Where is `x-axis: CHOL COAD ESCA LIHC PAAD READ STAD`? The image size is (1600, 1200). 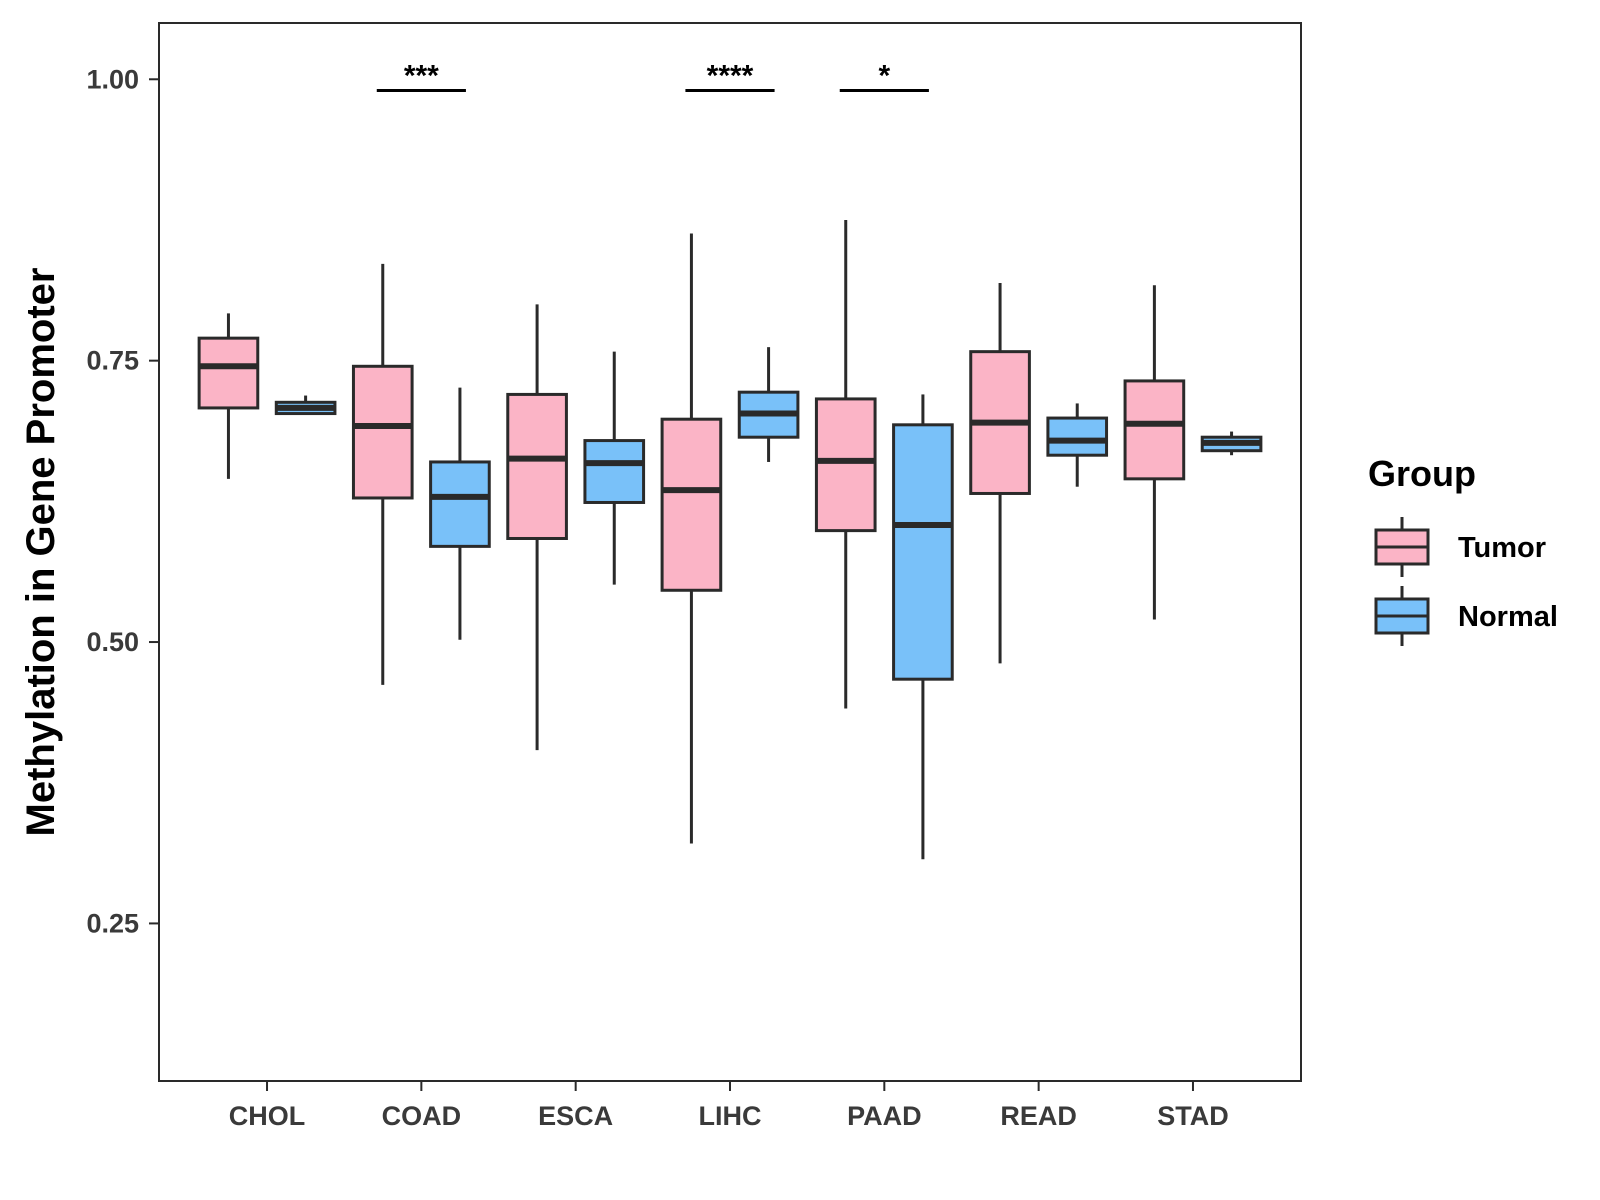 x-axis: CHOL COAD ESCA LIHC PAAD READ STAD is located at coordinates (729, 1106).